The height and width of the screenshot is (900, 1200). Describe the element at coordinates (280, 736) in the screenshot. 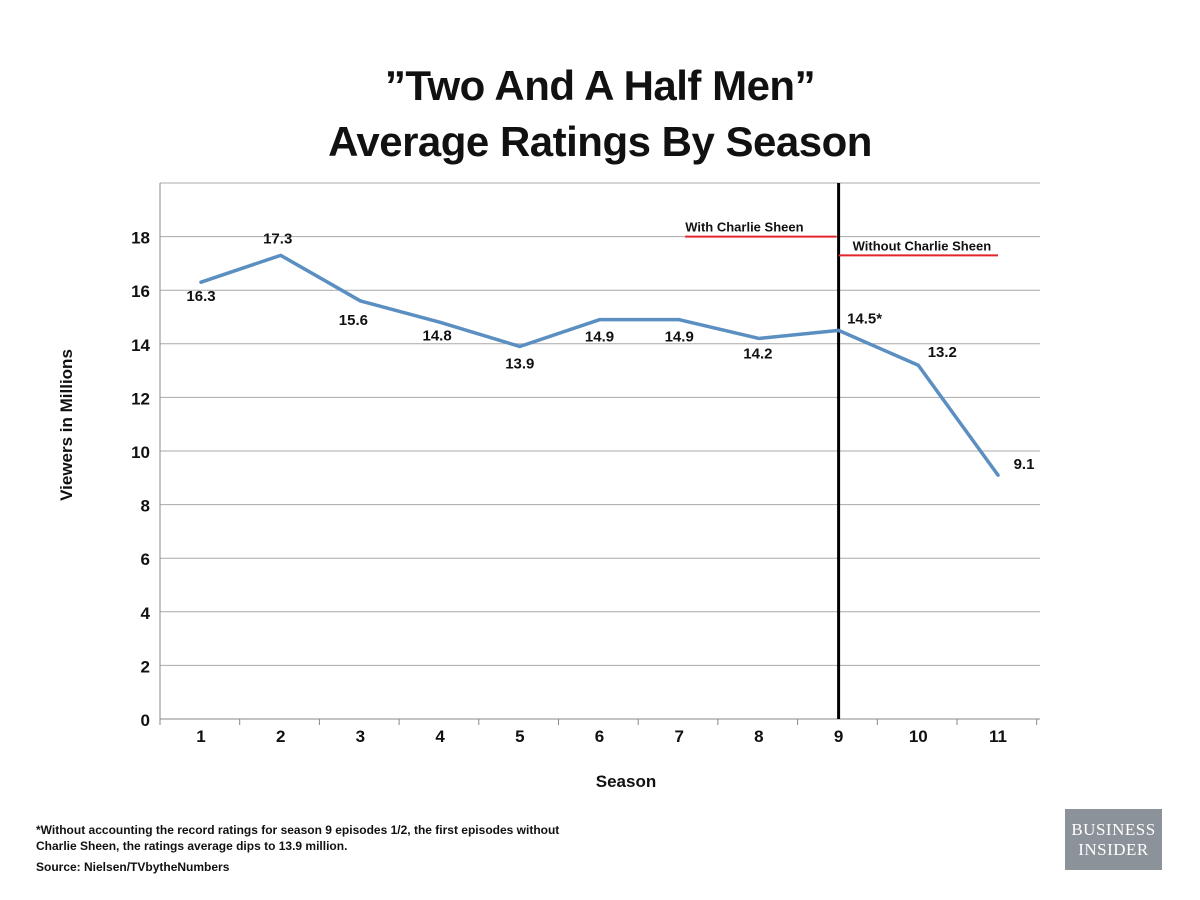

I see `x-tick-label-2: 2` at that location.